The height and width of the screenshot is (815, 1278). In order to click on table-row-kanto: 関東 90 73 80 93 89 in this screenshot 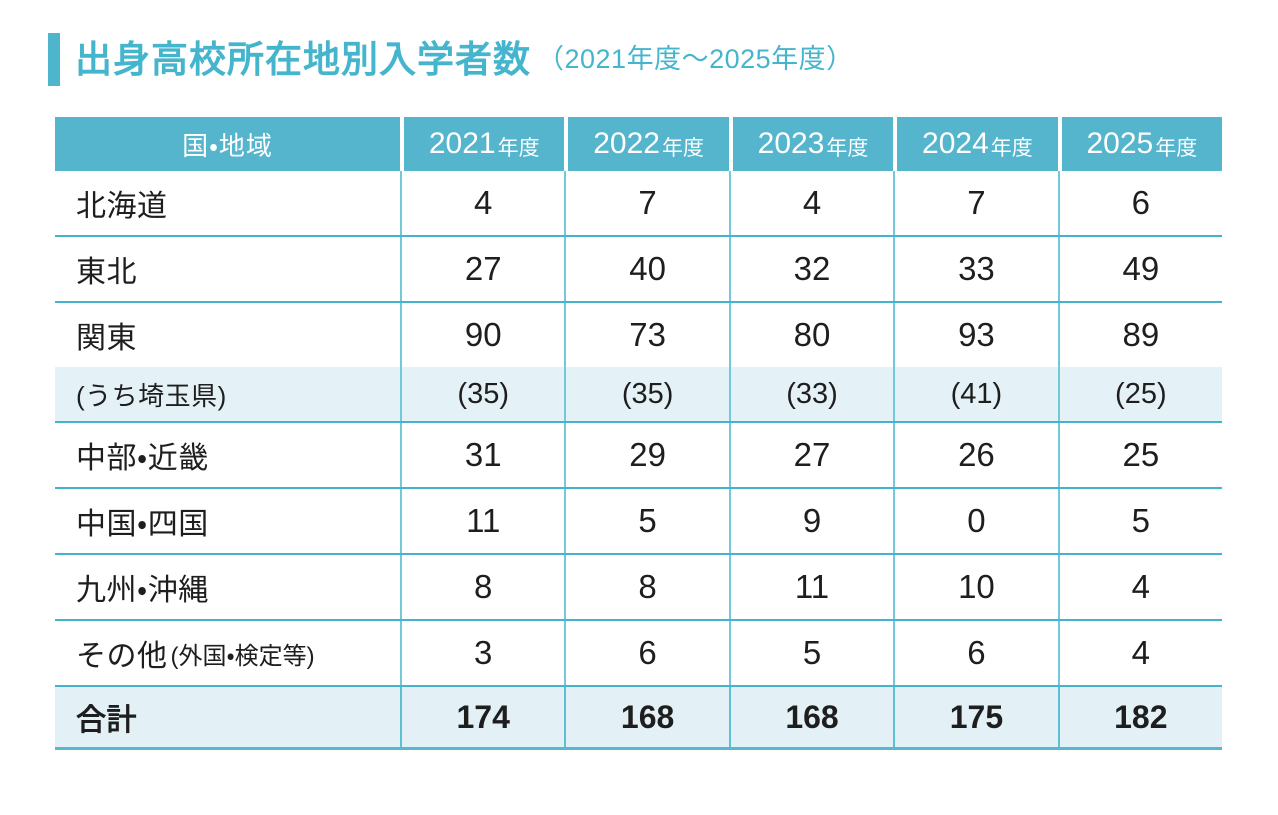, I will do `click(638, 335)`.